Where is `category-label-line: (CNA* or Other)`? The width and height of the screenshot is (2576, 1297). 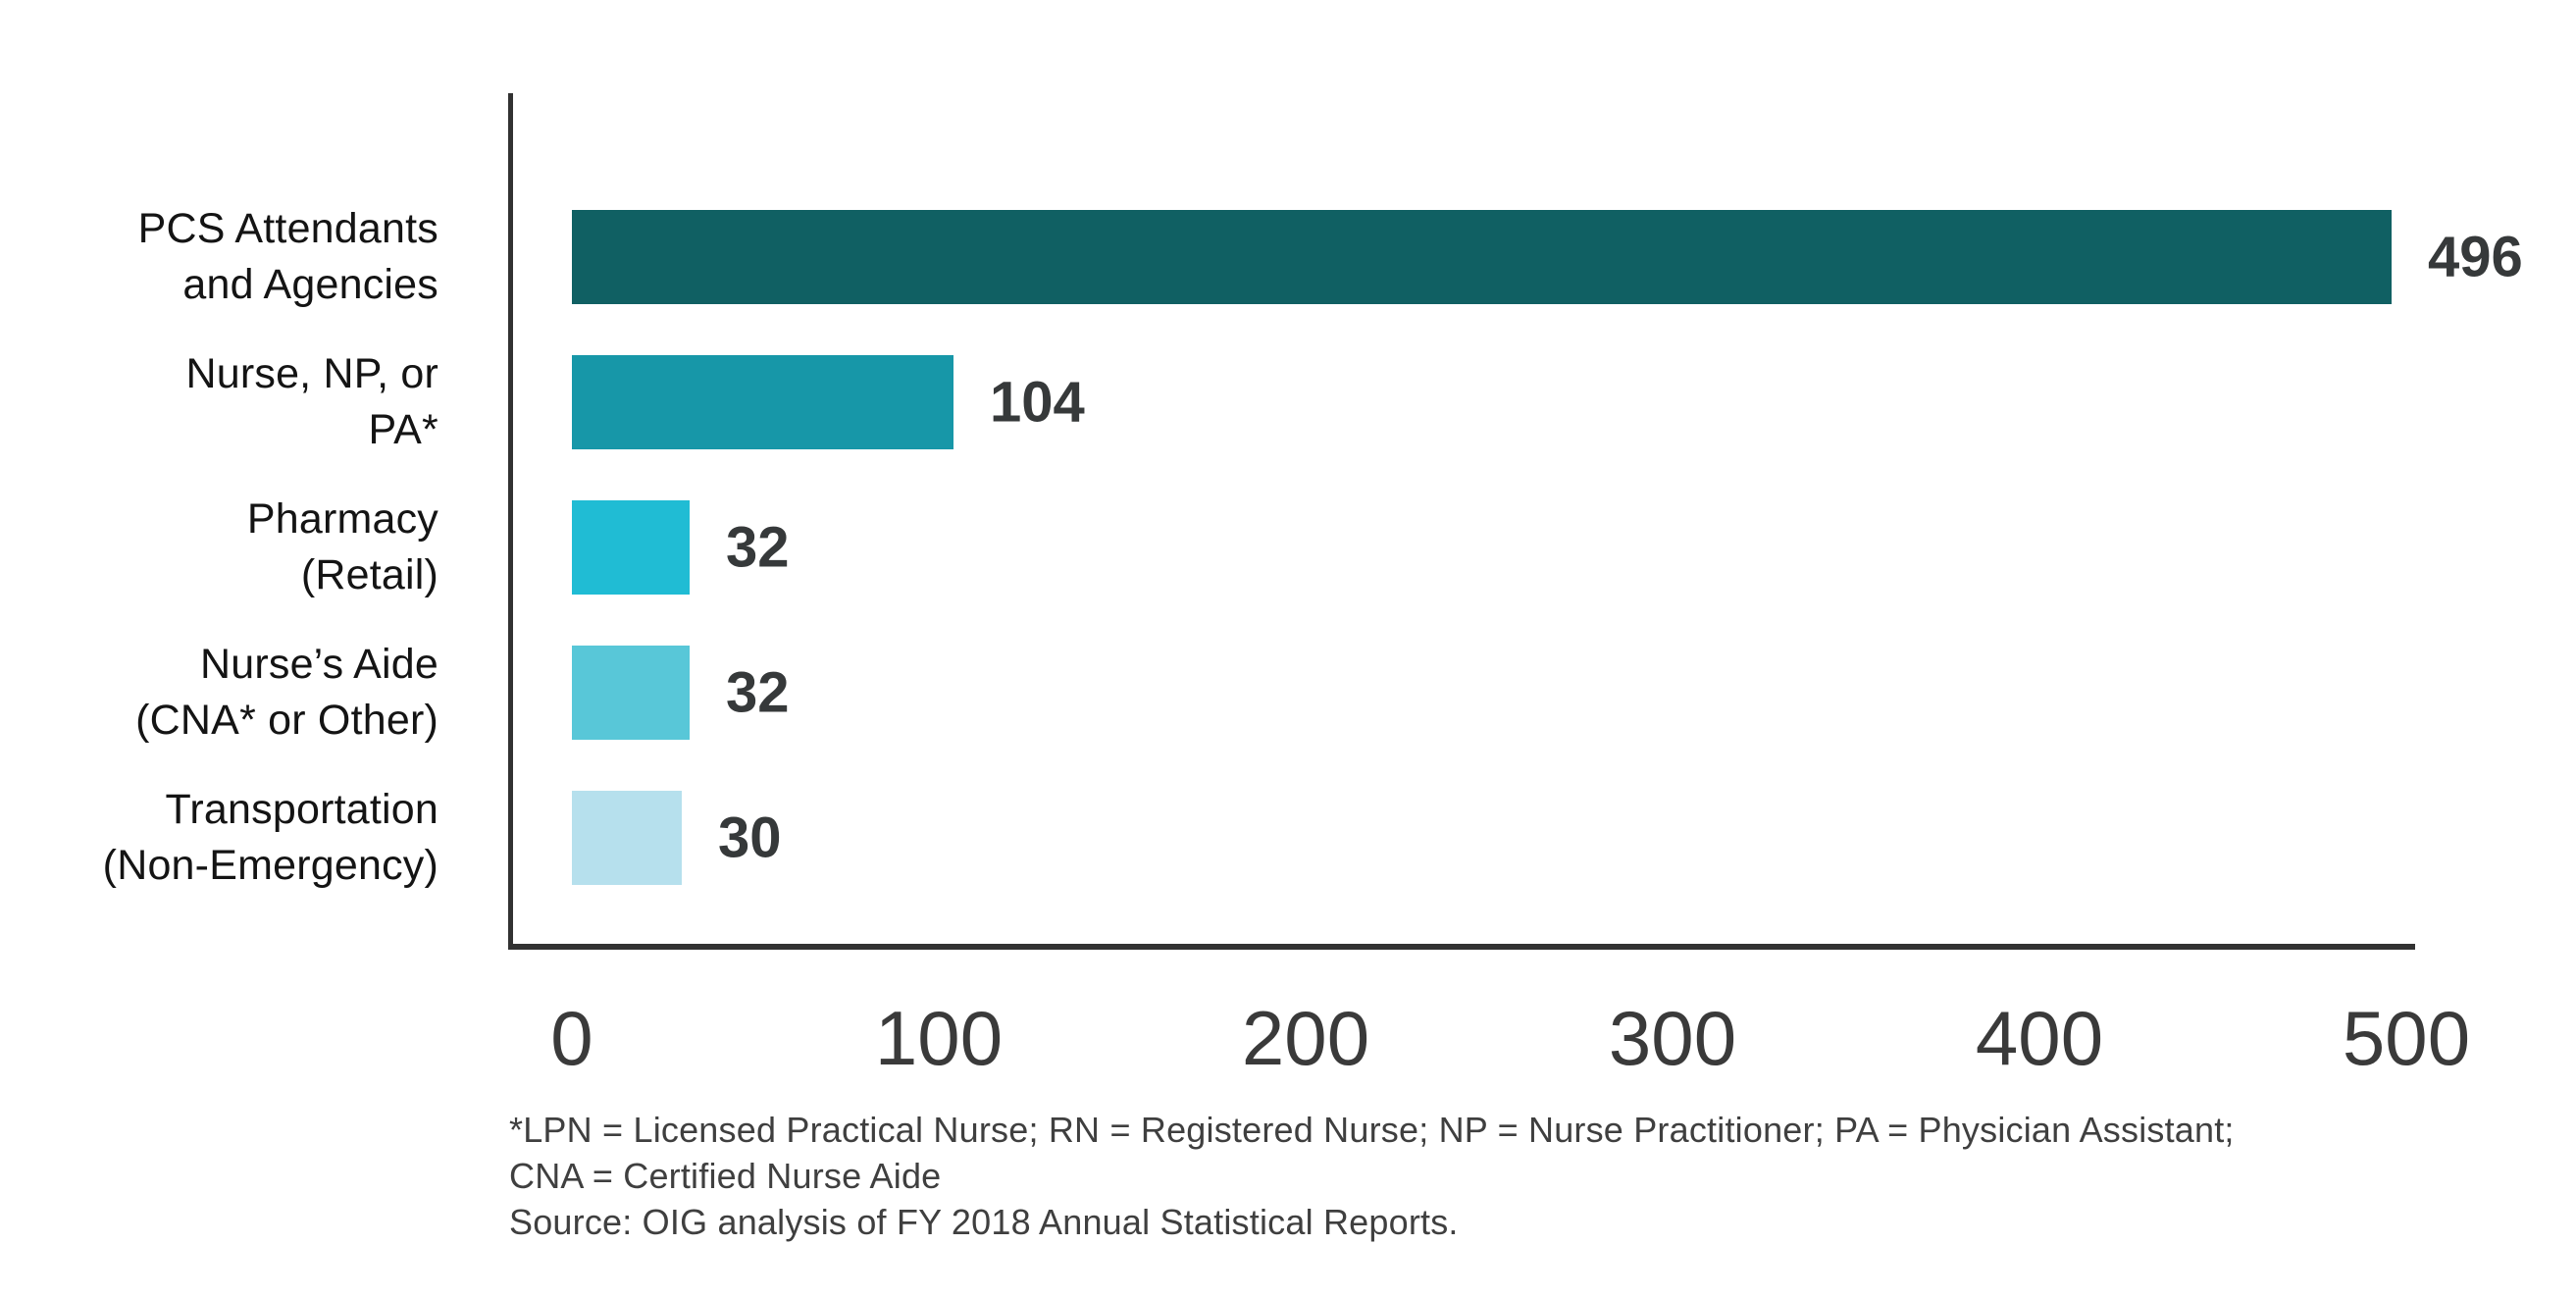 category-label-line: (CNA* or Other) is located at coordinates (286, 720).